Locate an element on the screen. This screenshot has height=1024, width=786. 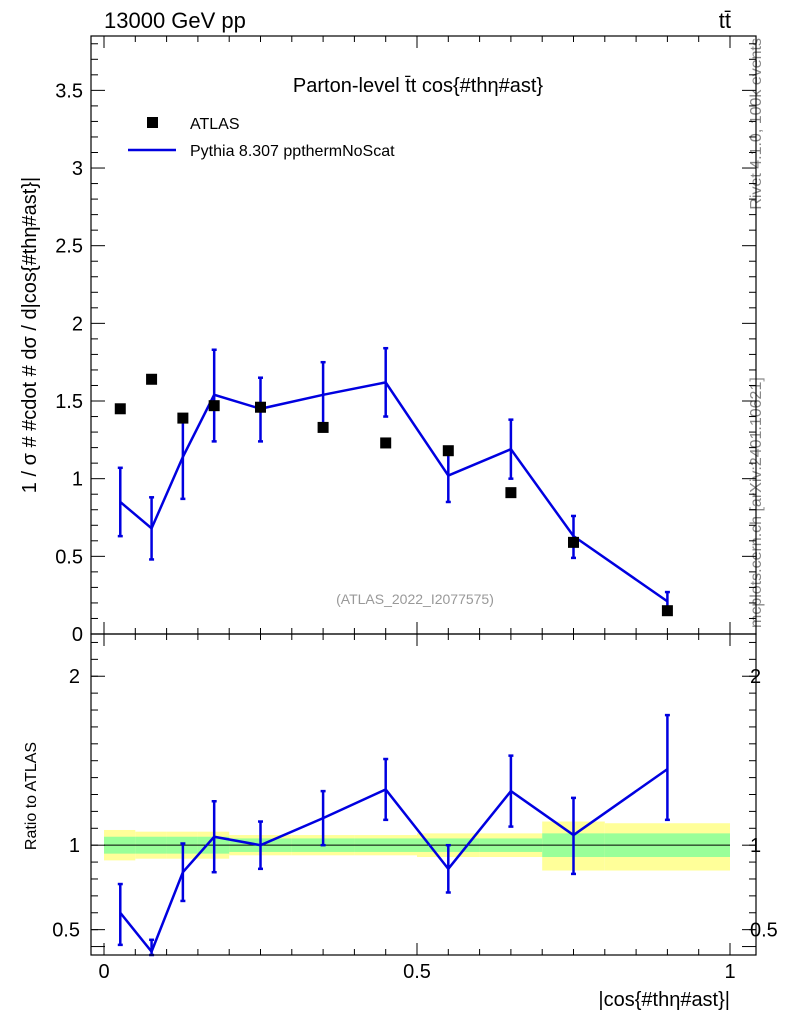
legend-label-atlas: ATLAS is located at coordinates (215, 124).